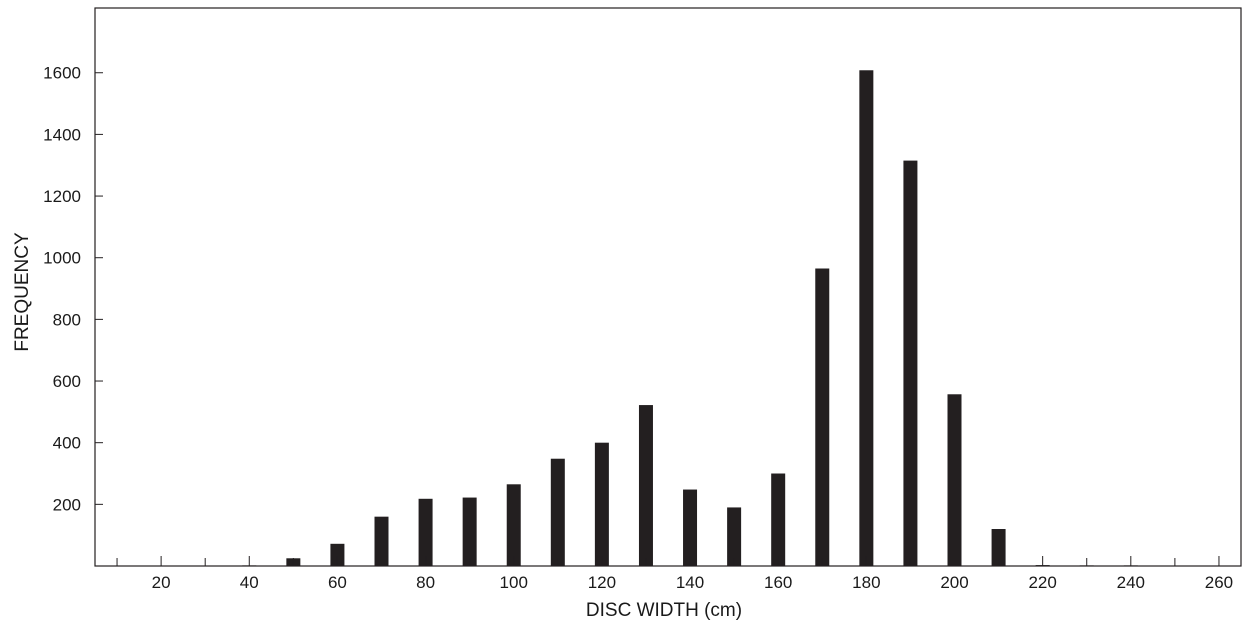 This screenshot has width=1247, height=625. I want to click on x-axis-title: DISC WIDTH (cm), so click(664, 610).